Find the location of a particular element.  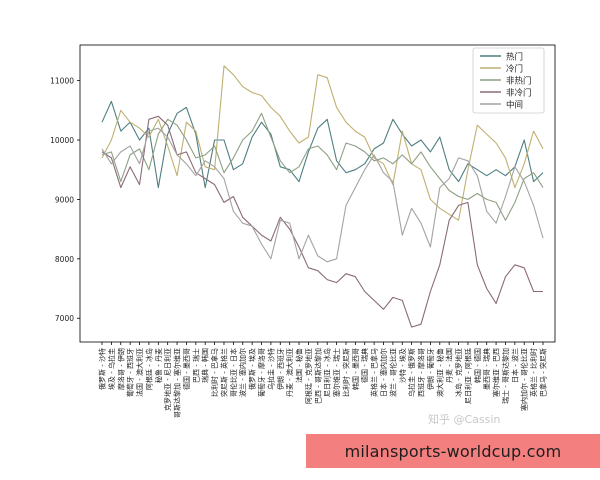

x-tick-label: 波兰 - 塞内加尔 is located at coordinates (242, 372).